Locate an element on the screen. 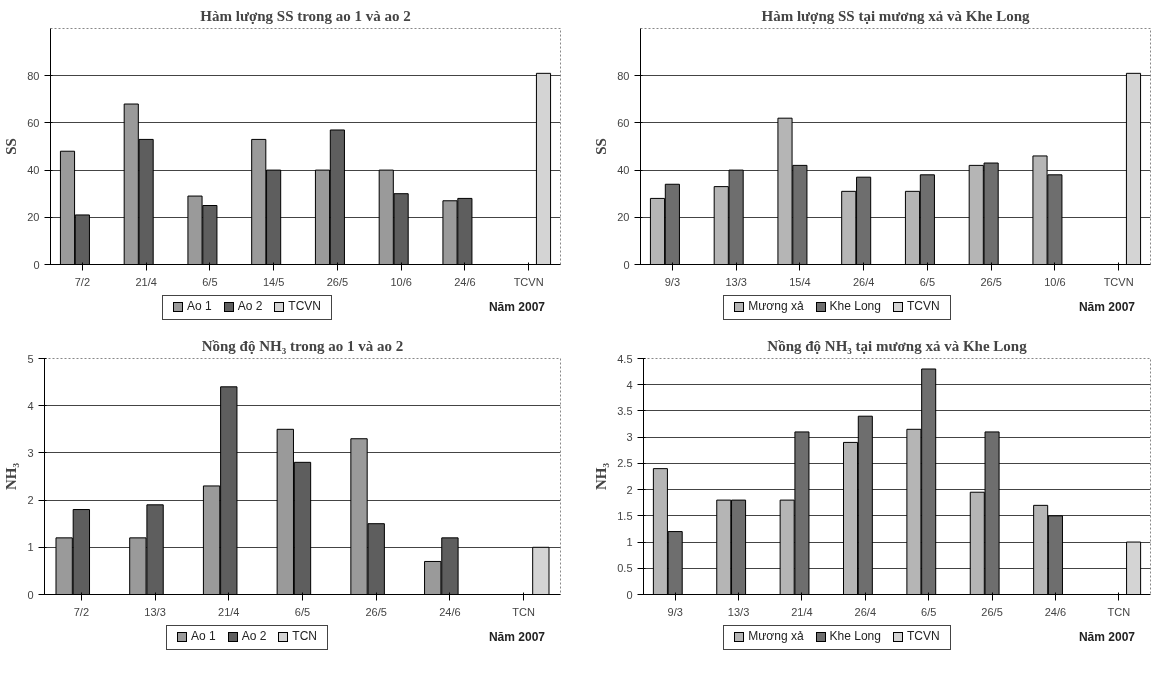 The width and height of the screenshot is (1172, 679). chart-title: Hàm lượng SS tại mương xả và Khe Long is located at coordinates (895, 15).